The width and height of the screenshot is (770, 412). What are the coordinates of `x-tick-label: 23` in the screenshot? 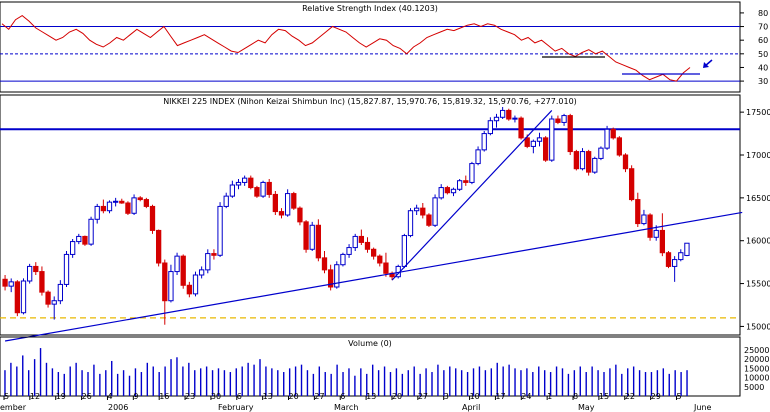 It's located at (190, 396).